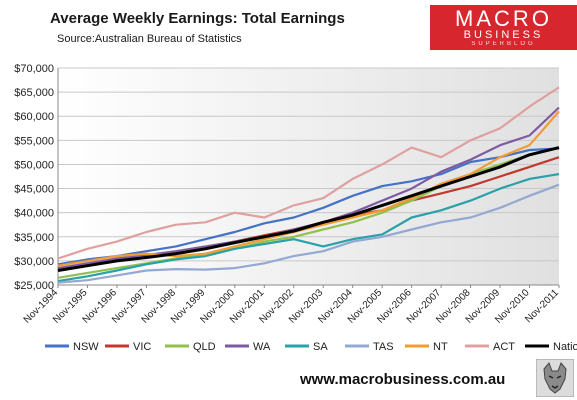 The image size is (577, 400). What do you see at coordinates (34, 190) in the screenshot?
I see `y-tick-label: $45,000` at bounding box center [34, 190].